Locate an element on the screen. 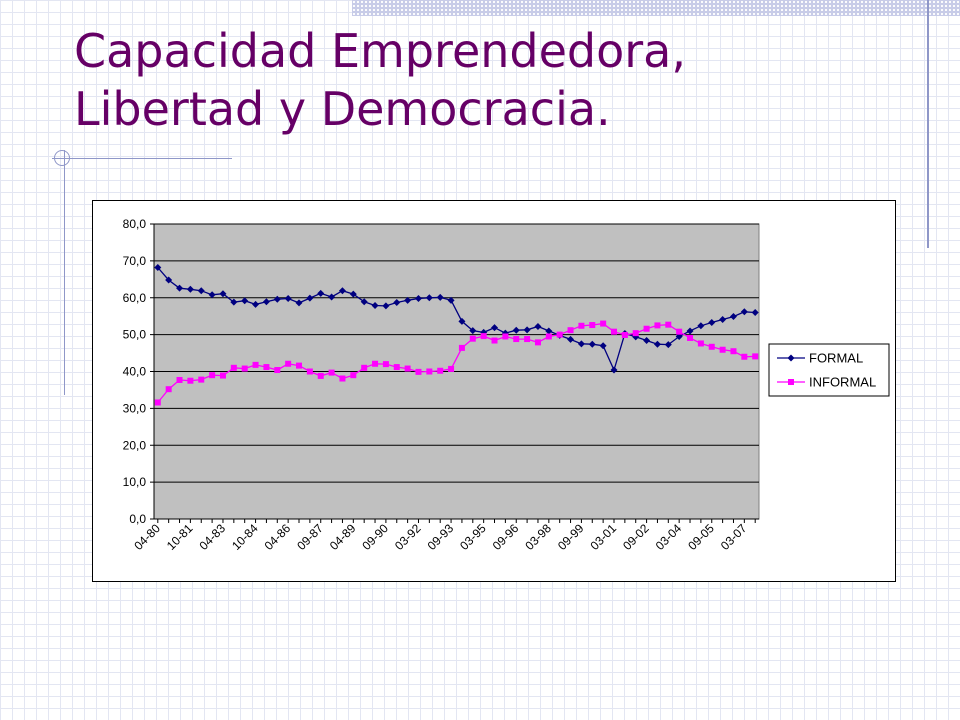 This screenshot has height=720, width=960. x-tick-label: 09-05 is located at coordinates (701, 537).